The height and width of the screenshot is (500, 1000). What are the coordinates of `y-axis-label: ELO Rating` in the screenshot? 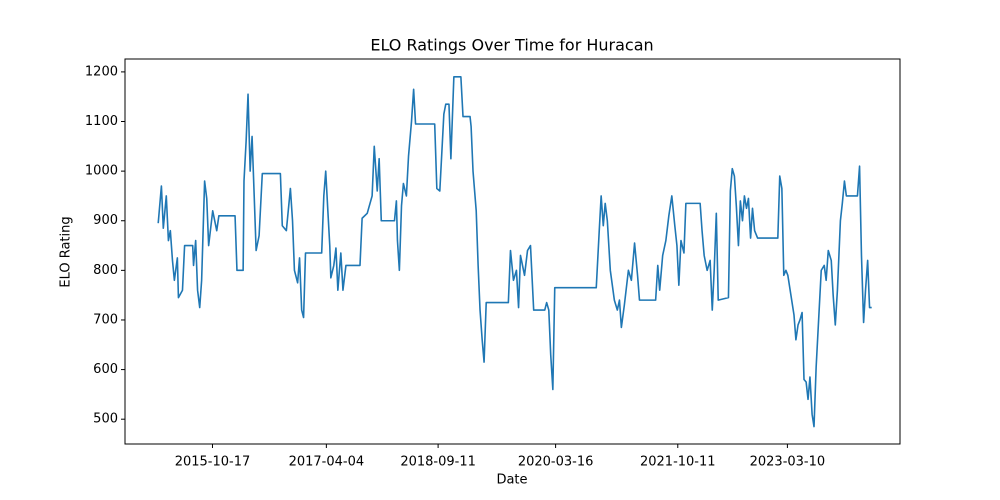 It's located at (66, 251).